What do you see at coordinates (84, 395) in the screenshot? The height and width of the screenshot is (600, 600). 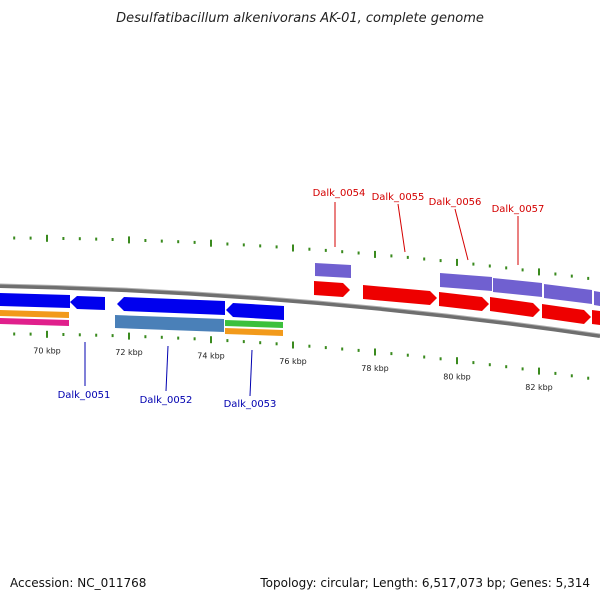 I see `gene-label-dalk-0051: Dalk_0051` at bounding box center [84, 395].